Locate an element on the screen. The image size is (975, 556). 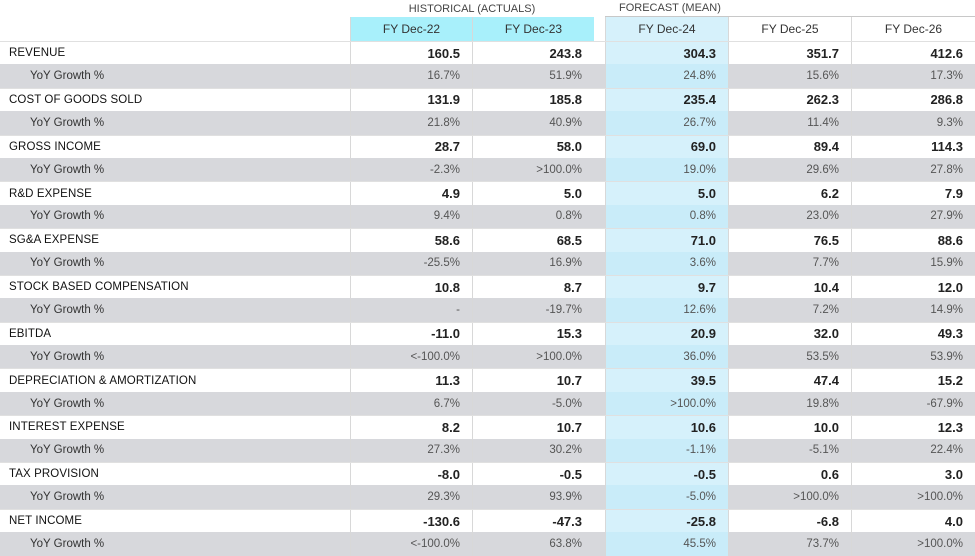
column-header-fy-dec-24: FY Dec-24 is located at coordinates (666, 29).